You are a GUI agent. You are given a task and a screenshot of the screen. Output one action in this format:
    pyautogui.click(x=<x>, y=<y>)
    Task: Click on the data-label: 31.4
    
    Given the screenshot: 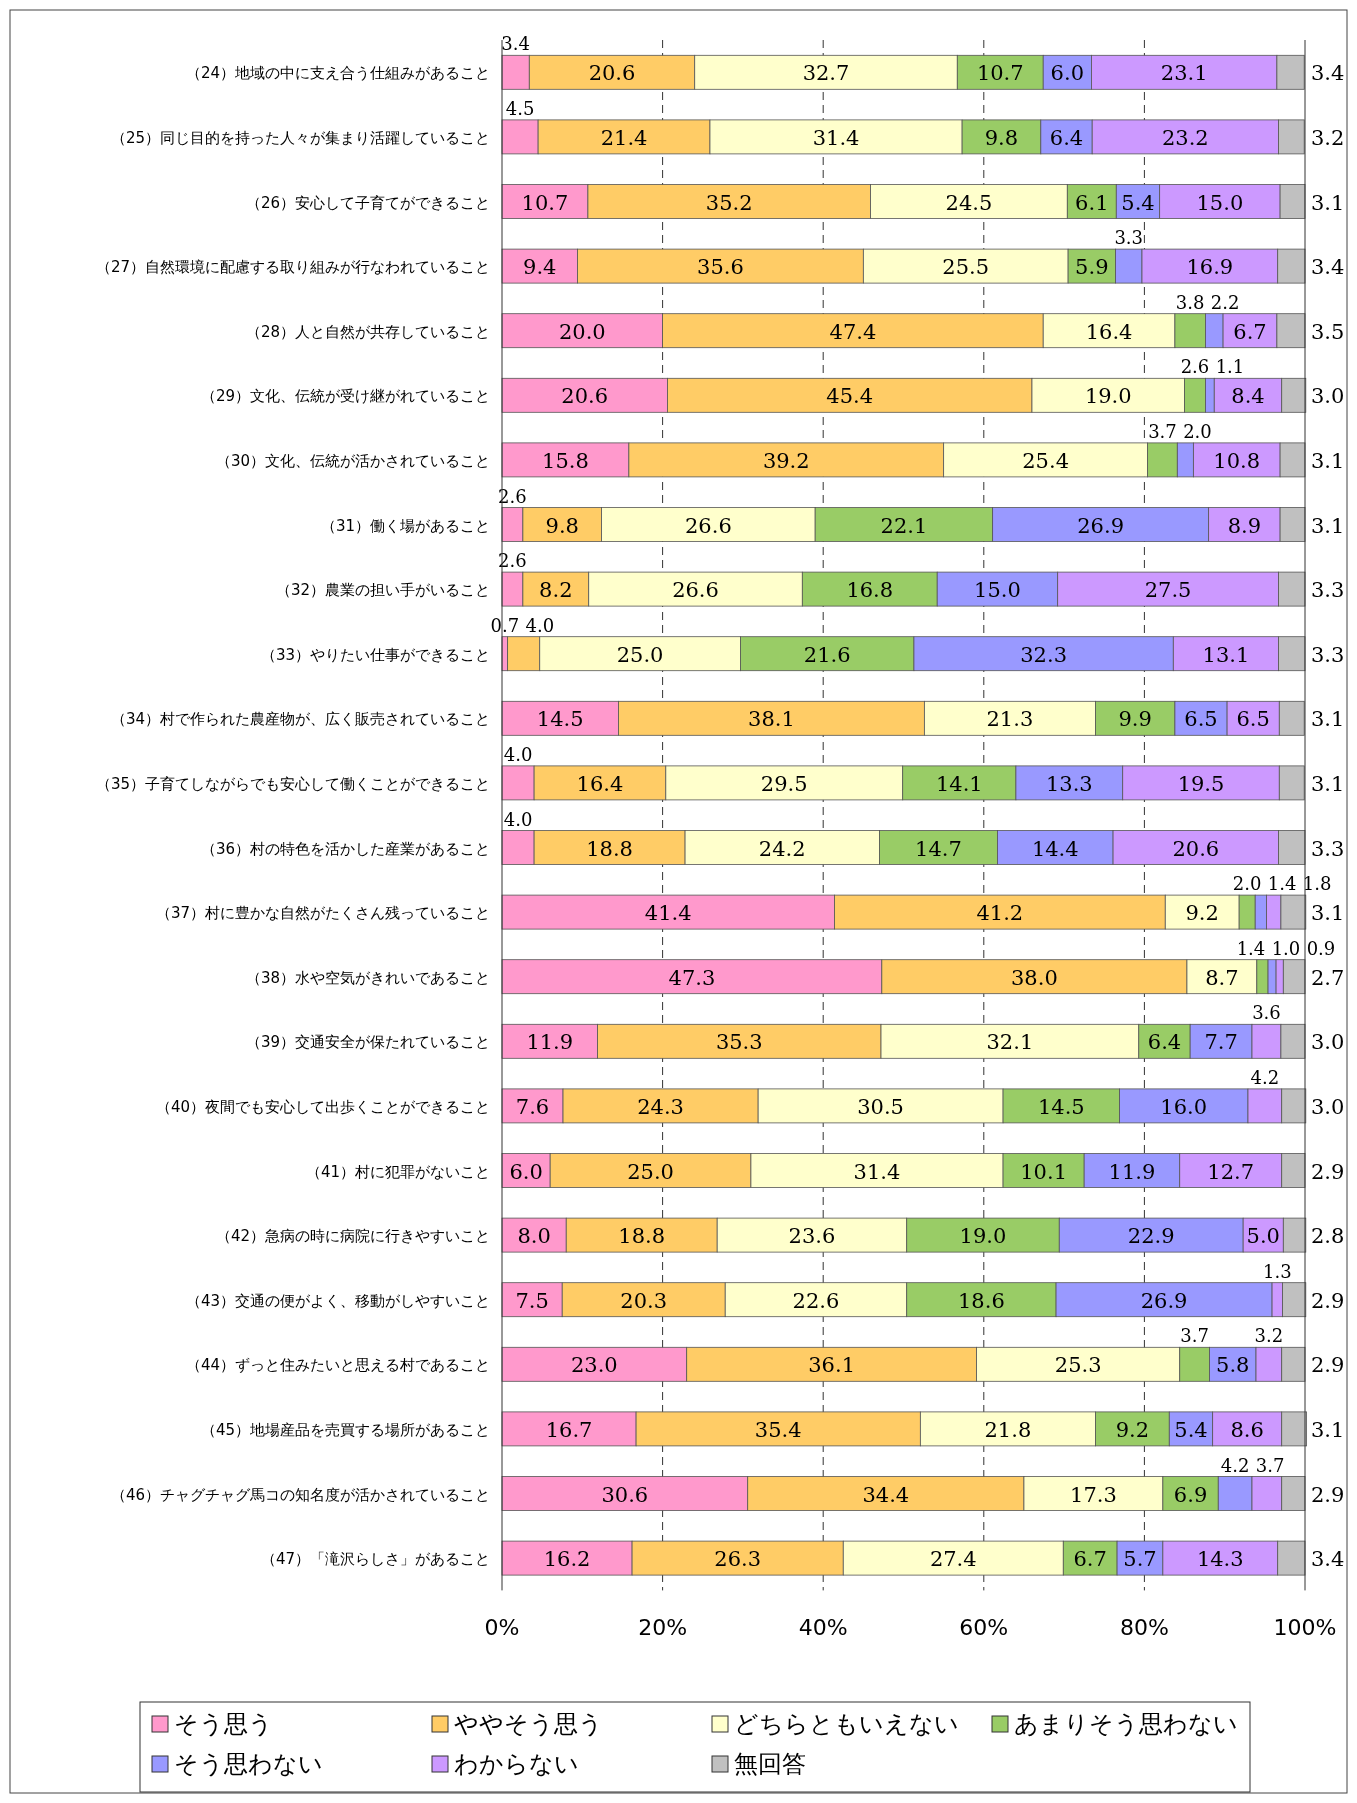 What is the action you would take?
    pyautogui.click(x=836, y=137)
    